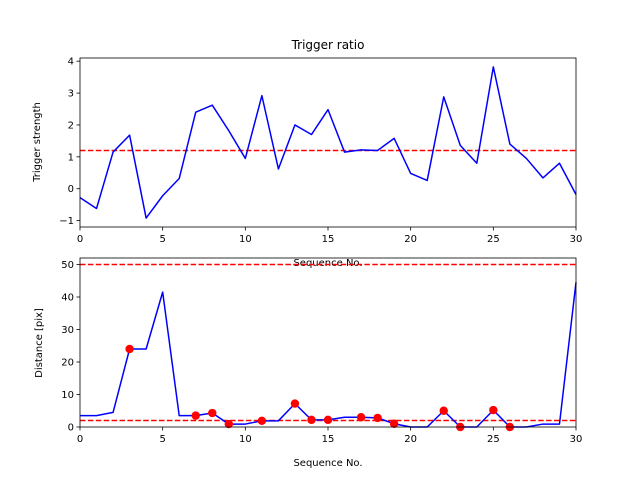  Describe the element at coordinates (71, 125) in the screenshot. I see `y-tick-label: 2` at that location.